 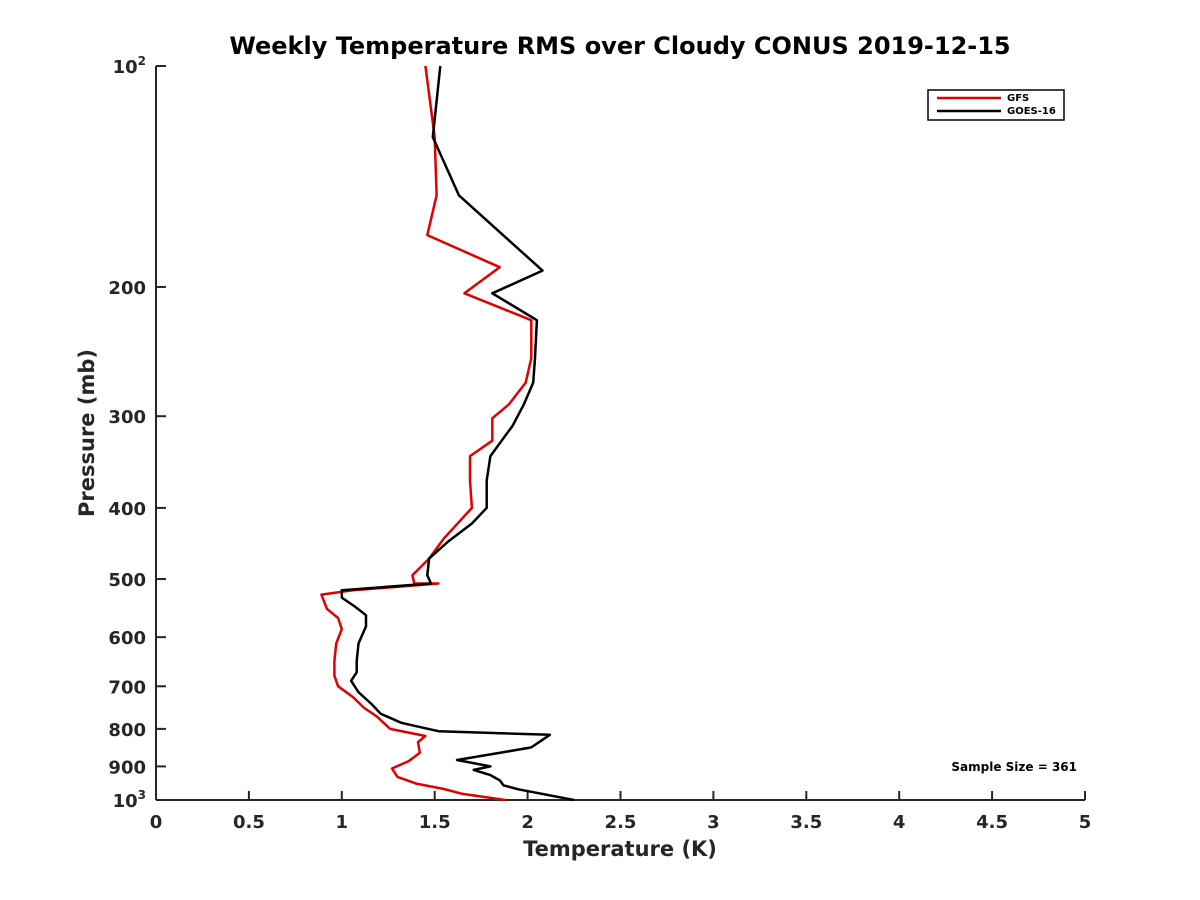 I want to click on x-axis-label: Temperature (K), so click(x=620, y=849).